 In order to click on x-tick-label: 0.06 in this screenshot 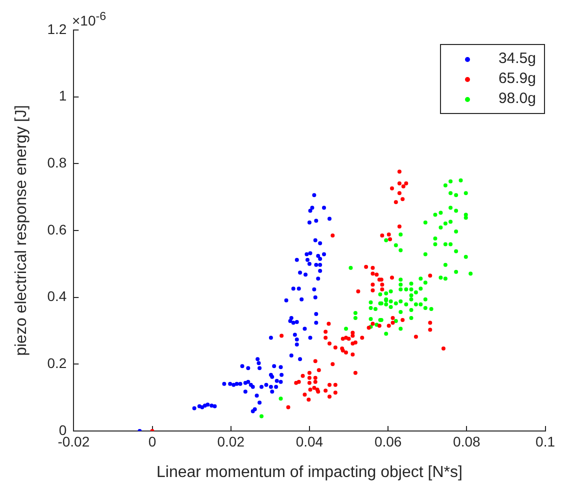, I will do `click(388, 441)`.